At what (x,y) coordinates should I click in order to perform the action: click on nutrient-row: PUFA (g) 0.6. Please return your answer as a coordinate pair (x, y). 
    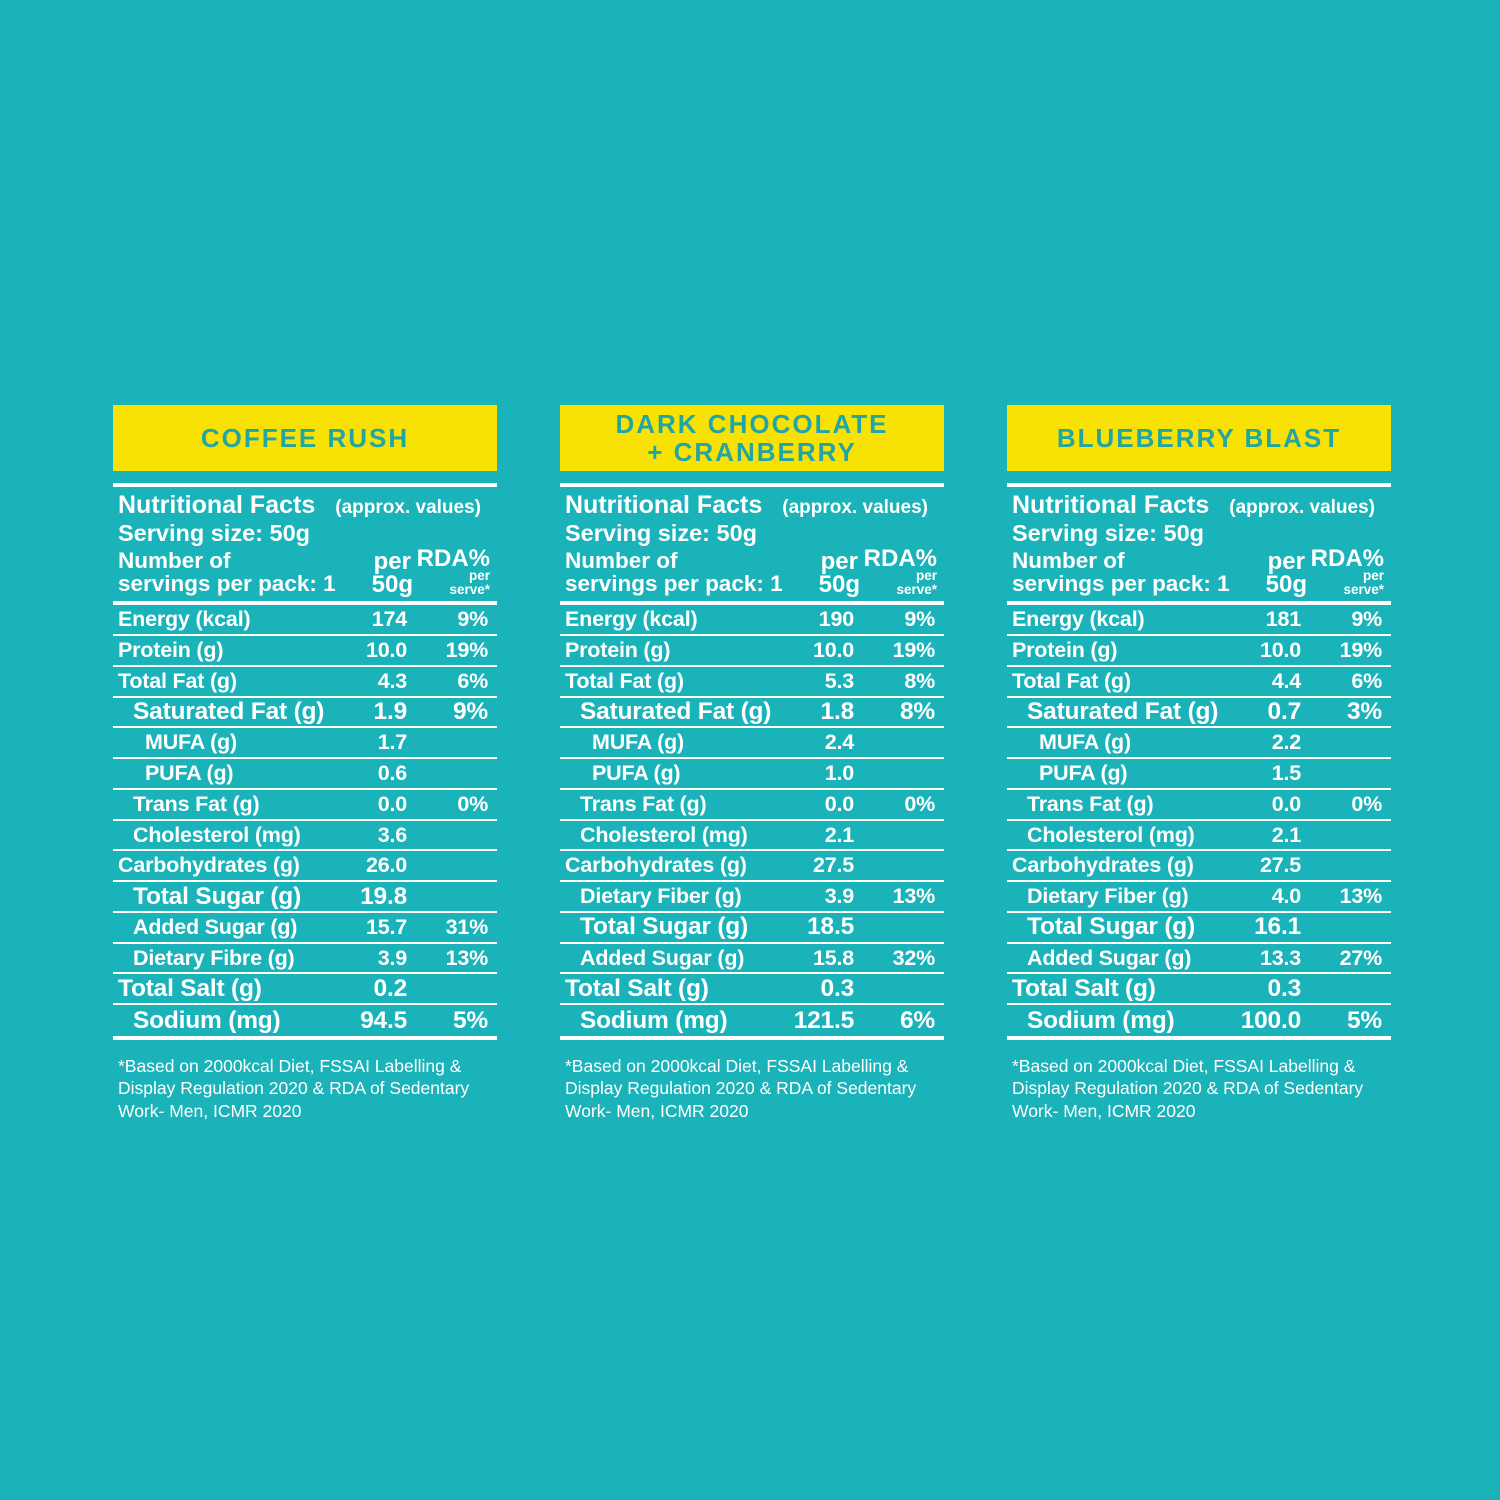
    Looking at the image, I should click on (305, 774).